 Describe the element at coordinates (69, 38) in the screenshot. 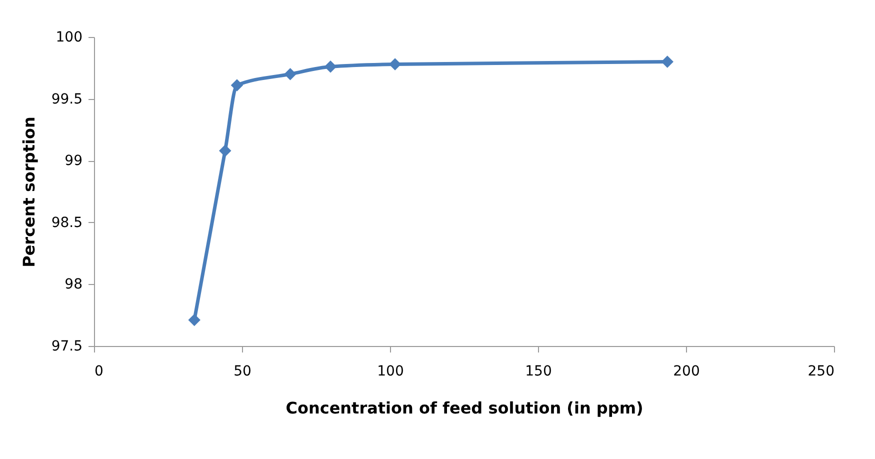

I see `y-tick-label: 100` at that location.